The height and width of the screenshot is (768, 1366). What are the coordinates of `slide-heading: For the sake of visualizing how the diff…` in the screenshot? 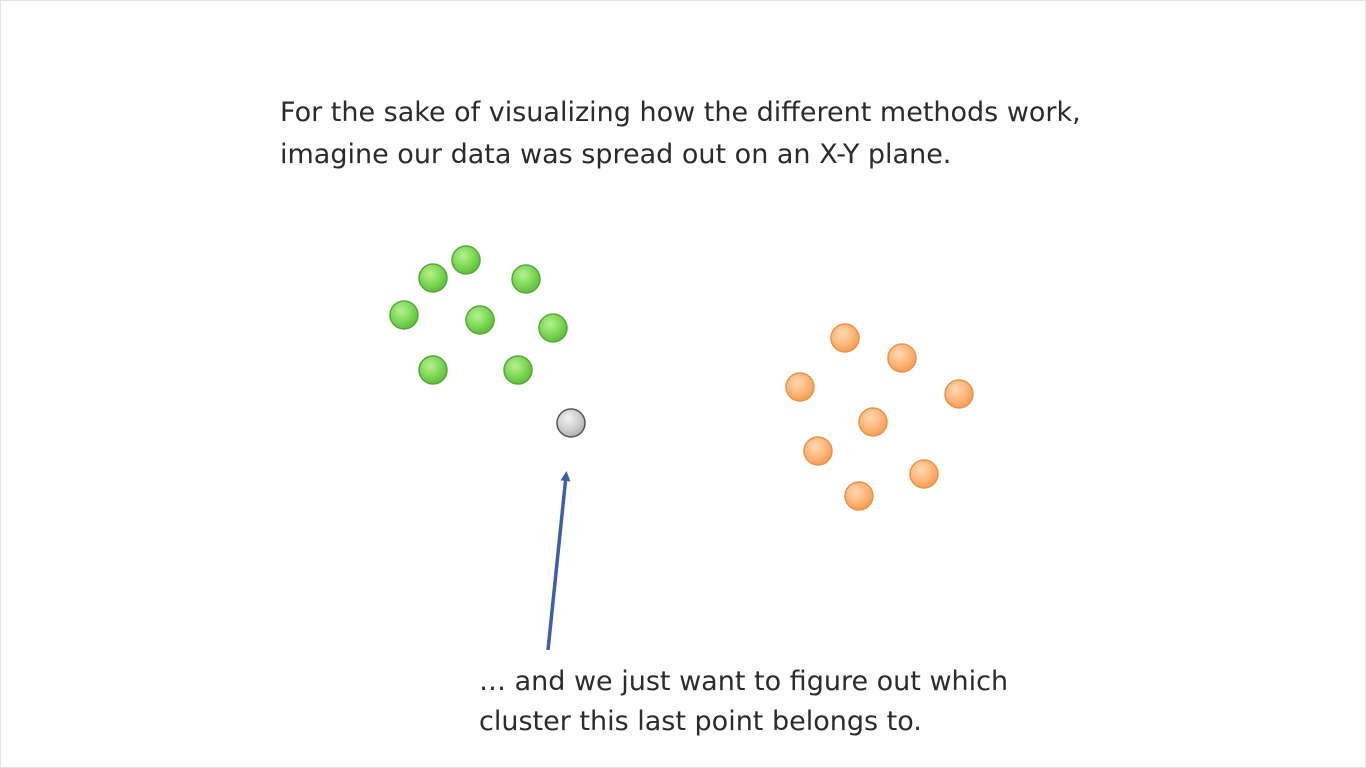 It's located at (680, 134).